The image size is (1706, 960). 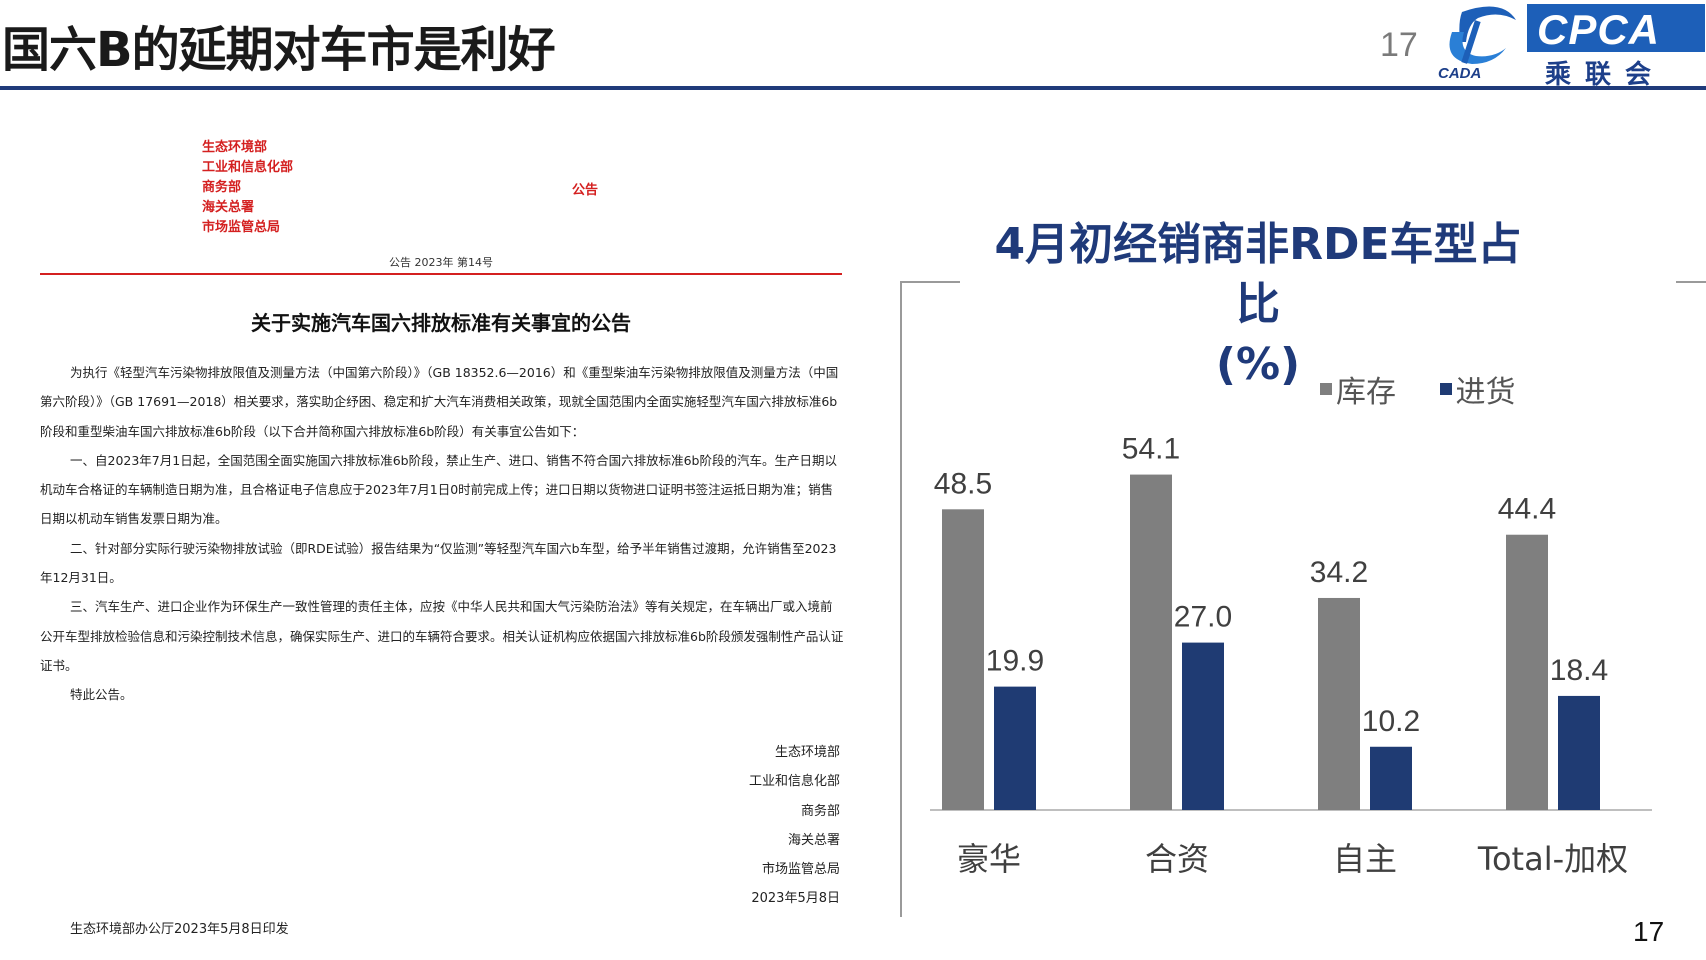 I want to click on body-paragraph: 特此公告。, so click(x=101, y=695).